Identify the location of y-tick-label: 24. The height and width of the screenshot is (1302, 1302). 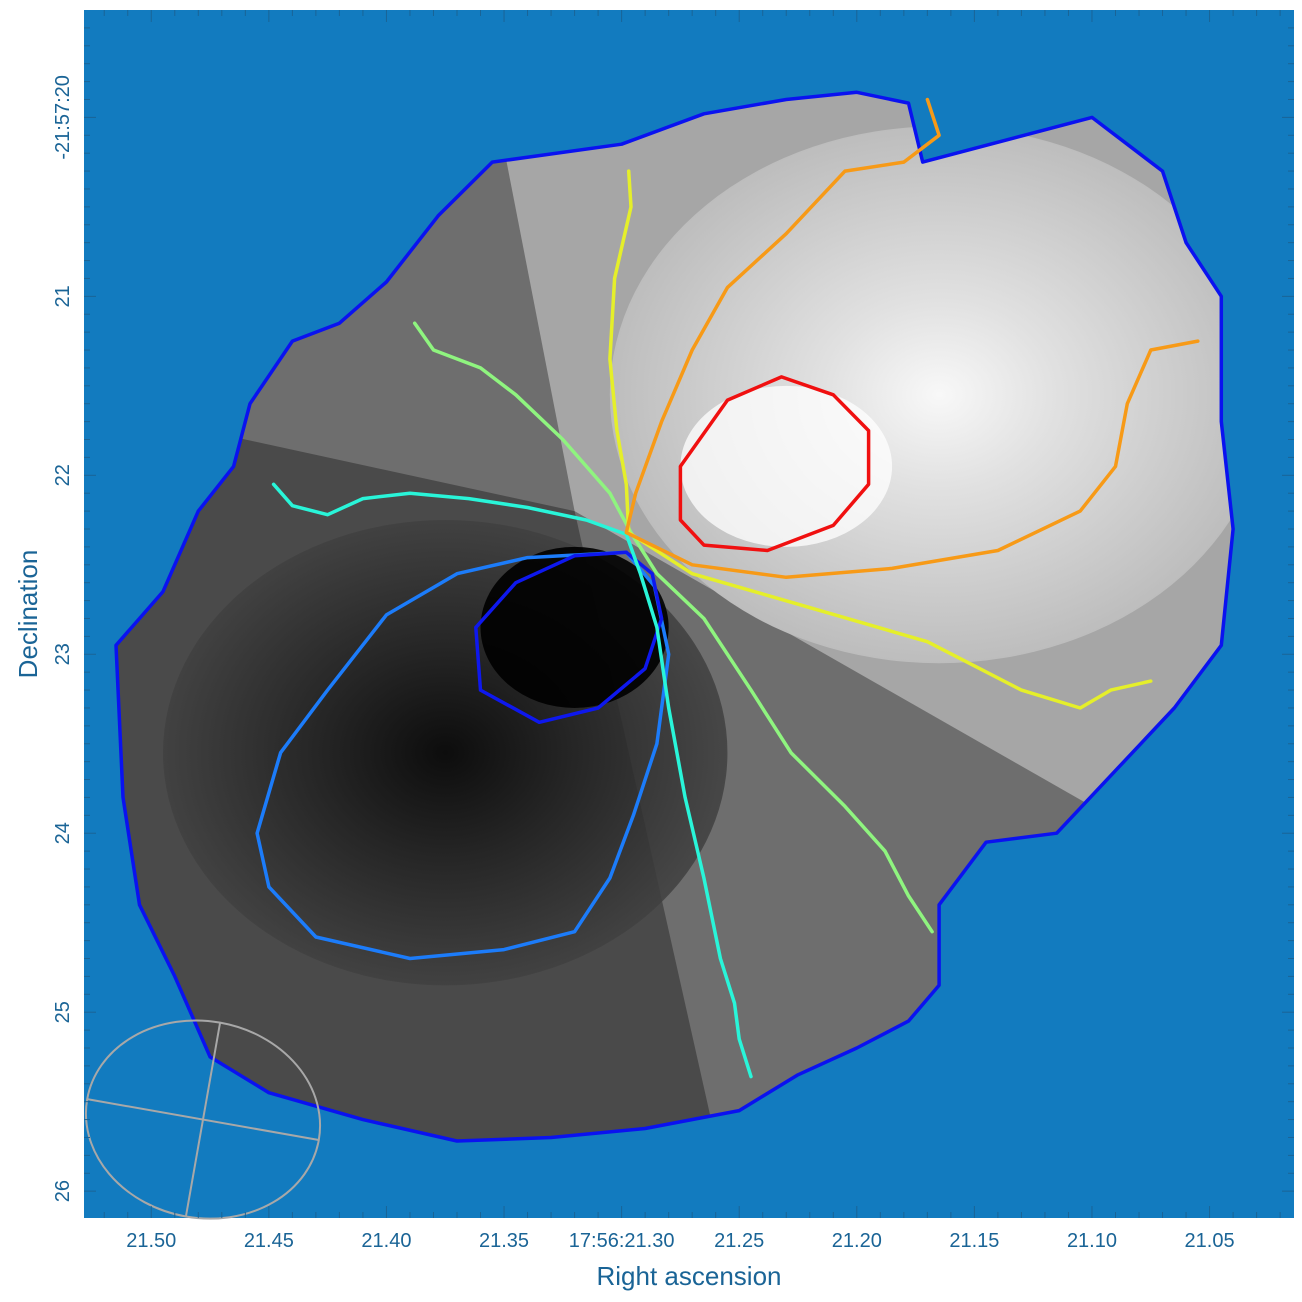
(63, 833).